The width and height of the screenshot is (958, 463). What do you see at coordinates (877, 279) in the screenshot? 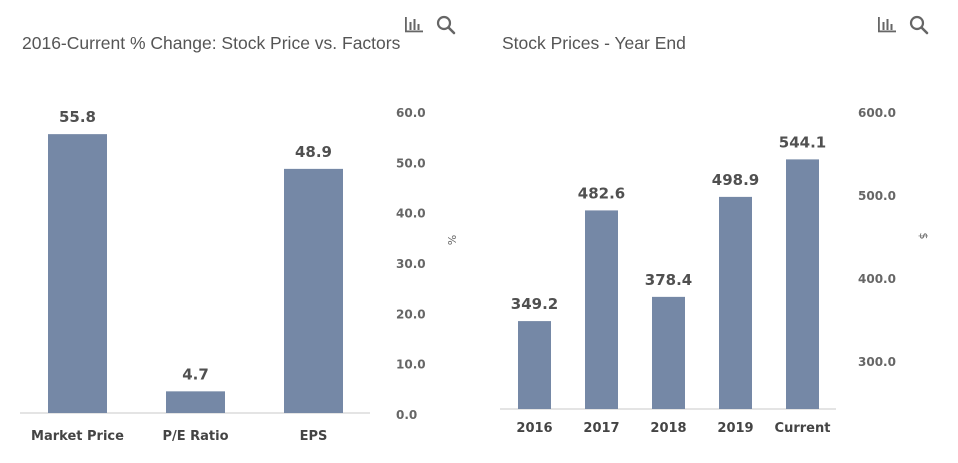
I see `y-tick-label: 400.0` at bounding box center [877, 279].